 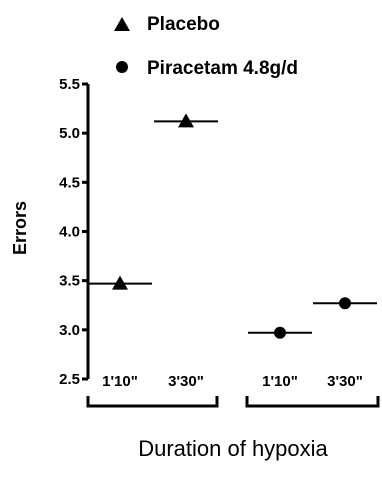 I want to click on y-tick-label: 2.5, so click(x=69, y=379).